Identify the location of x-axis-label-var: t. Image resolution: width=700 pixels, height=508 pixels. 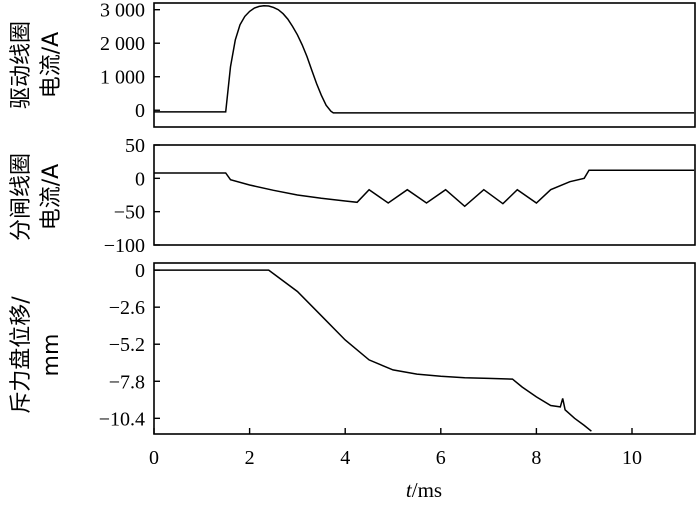
(409, 490).